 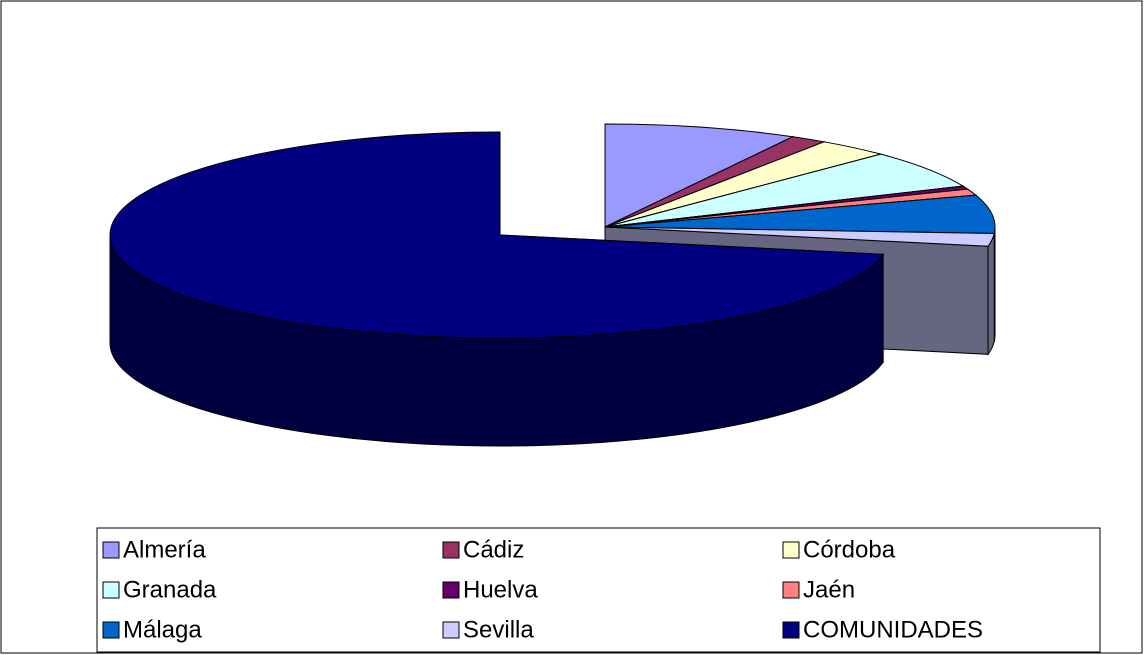 What do you see at coordinates (991, 294) in the screenshot?
I see `slice-side` at bounding box center [991, 294].